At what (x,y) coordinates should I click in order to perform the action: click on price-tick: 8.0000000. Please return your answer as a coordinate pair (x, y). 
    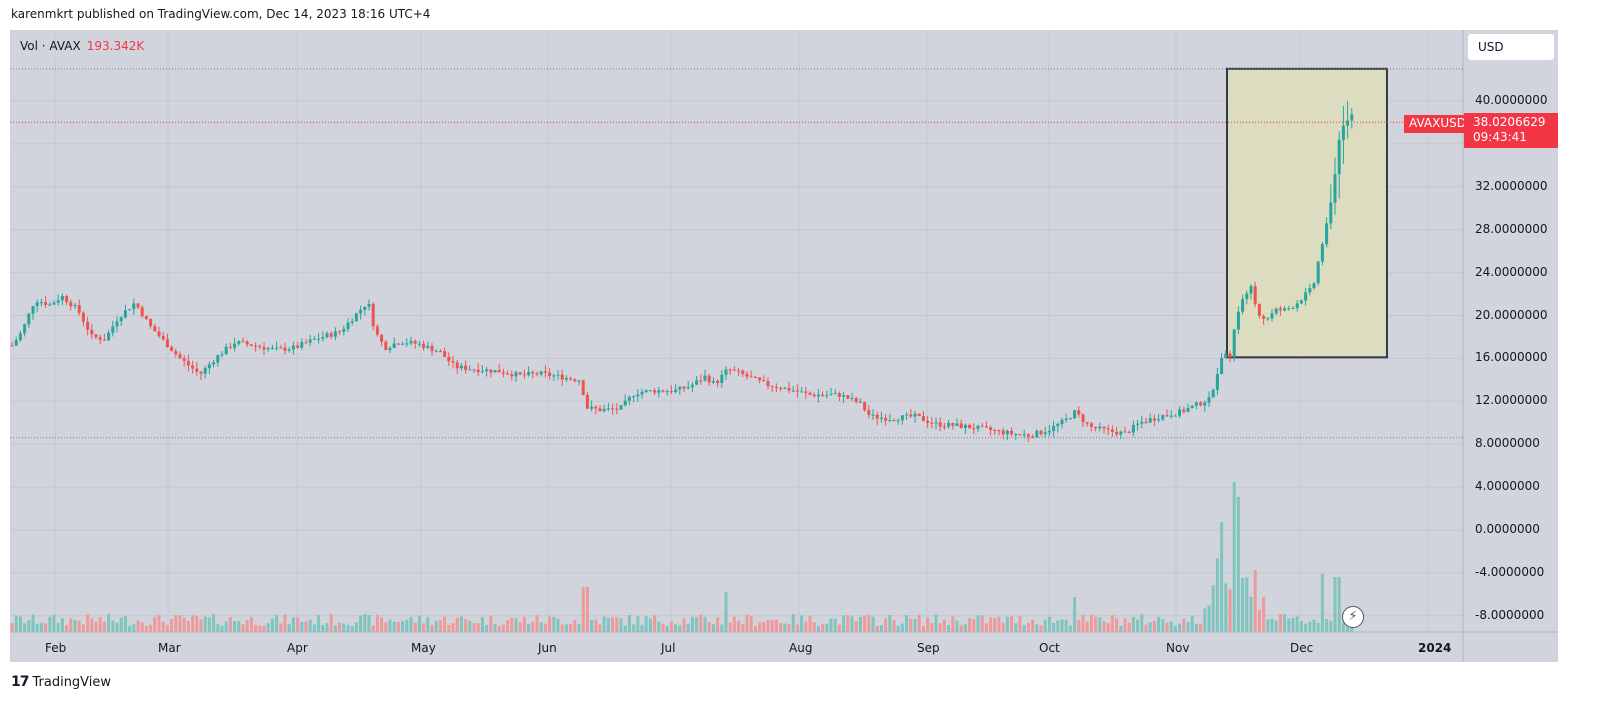
    Looking at the image, I should click on (1507, 443).